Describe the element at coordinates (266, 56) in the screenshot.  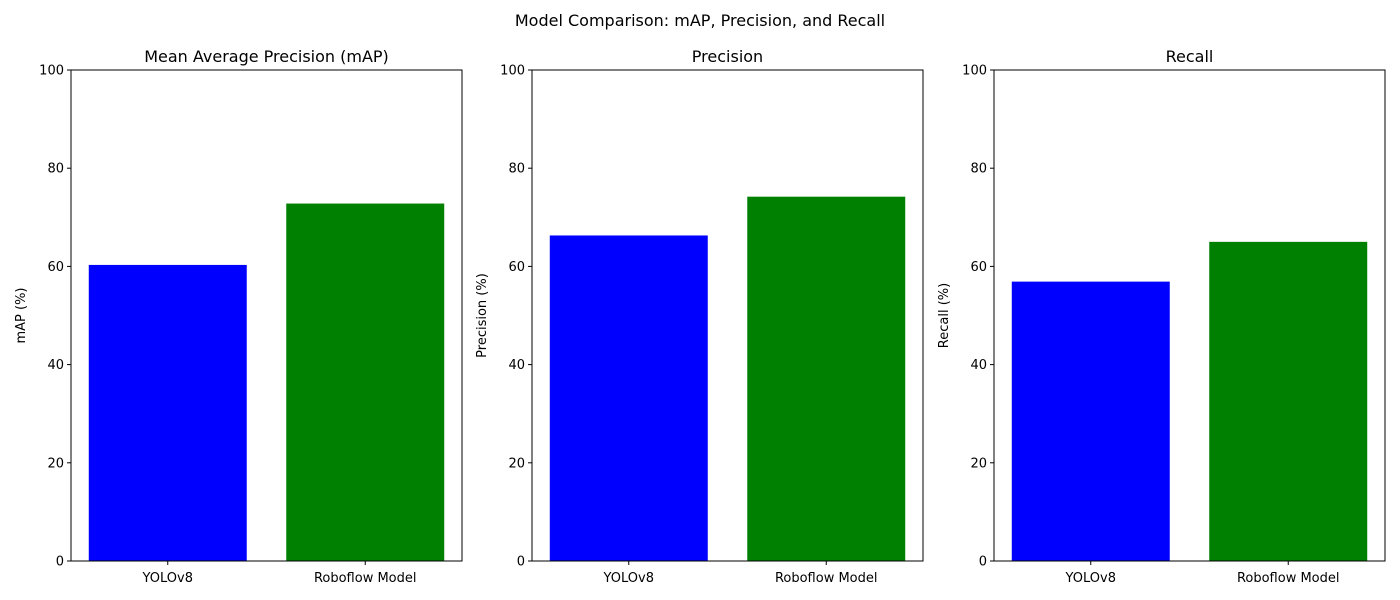
I see `subplot-title: Mean Average Precision (mAP)` at that location.